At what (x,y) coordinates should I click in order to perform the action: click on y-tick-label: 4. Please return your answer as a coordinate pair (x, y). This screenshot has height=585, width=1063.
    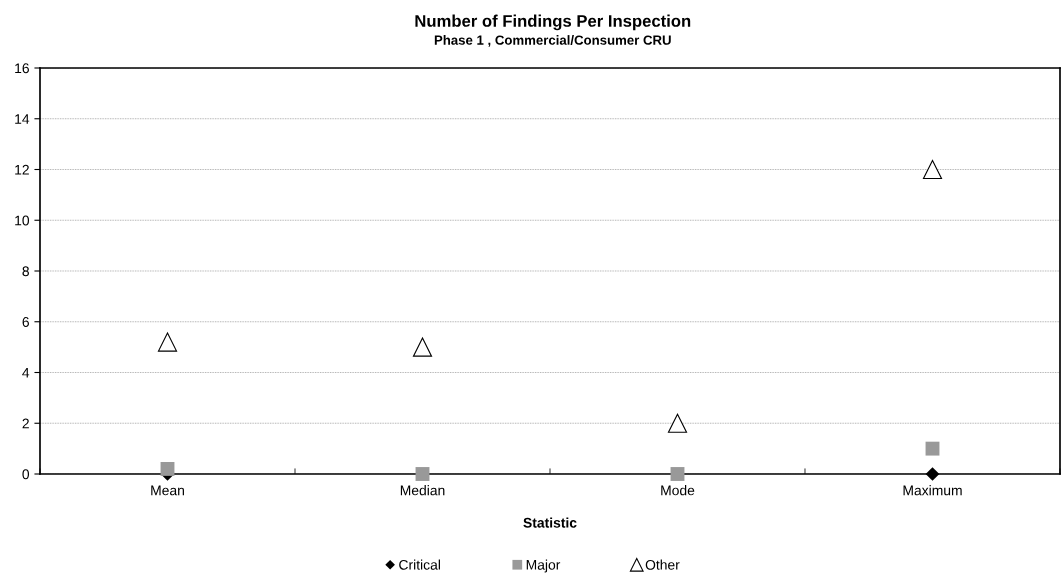
    Looking at the image, I should click on (26, 372).